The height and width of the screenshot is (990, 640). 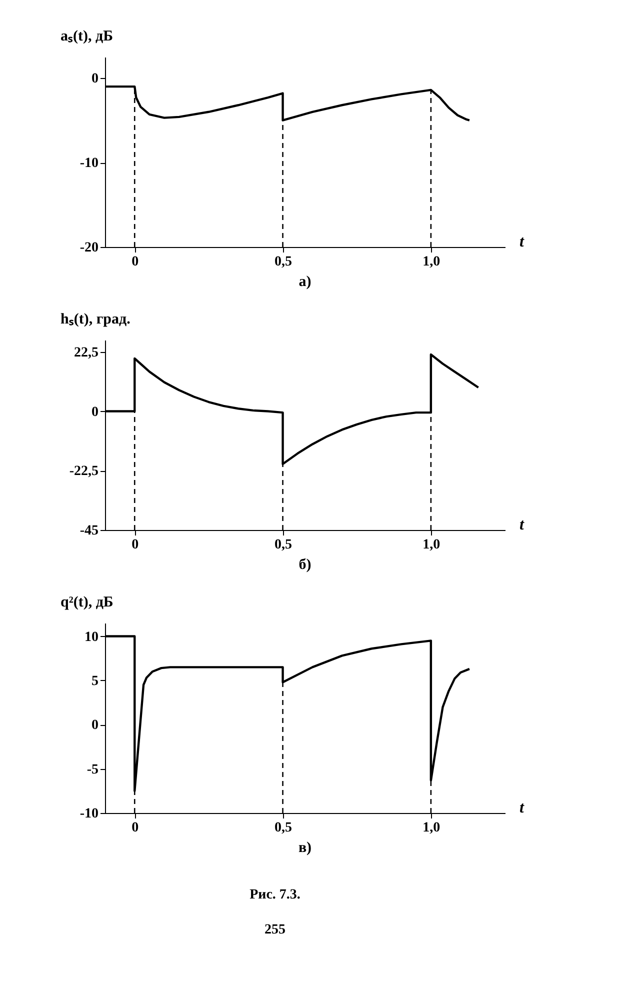 I want to click on text: в), so click(x=305, y=848).